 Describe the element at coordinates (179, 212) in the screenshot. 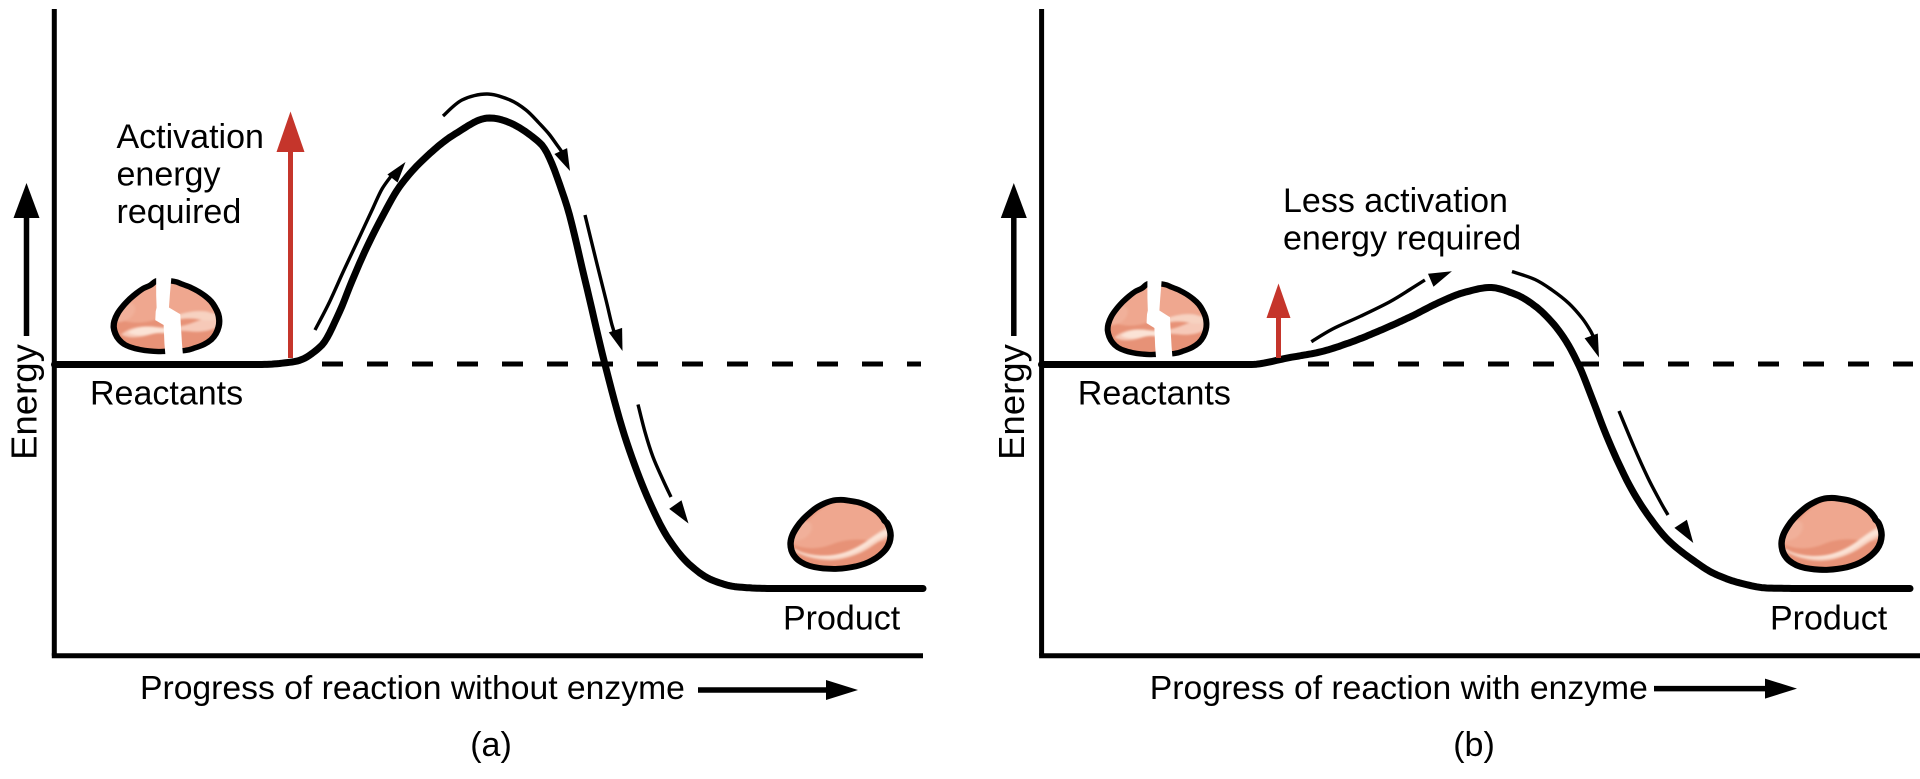

I see `svg-text: required` at that location.